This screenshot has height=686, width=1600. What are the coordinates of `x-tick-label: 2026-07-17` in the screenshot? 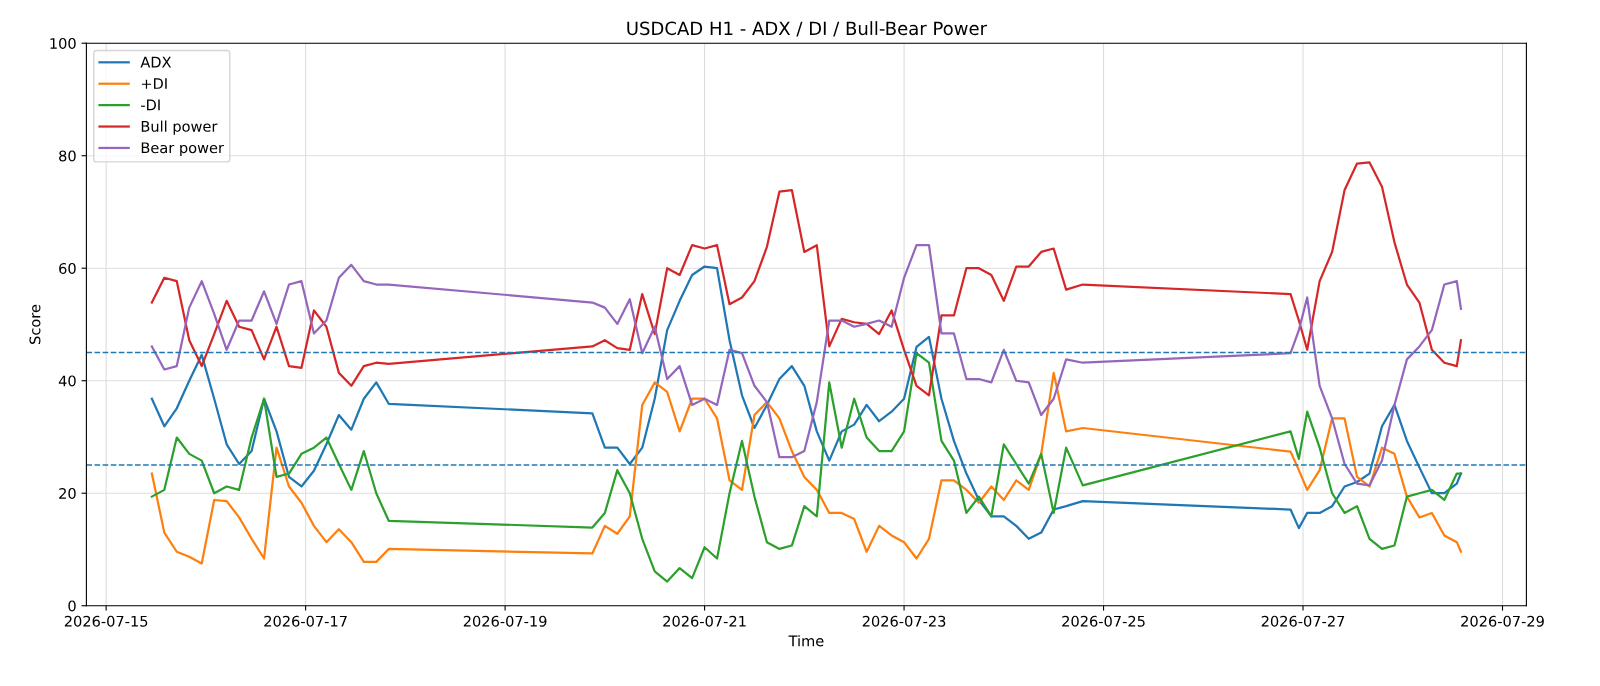 It's located at (305, 621).